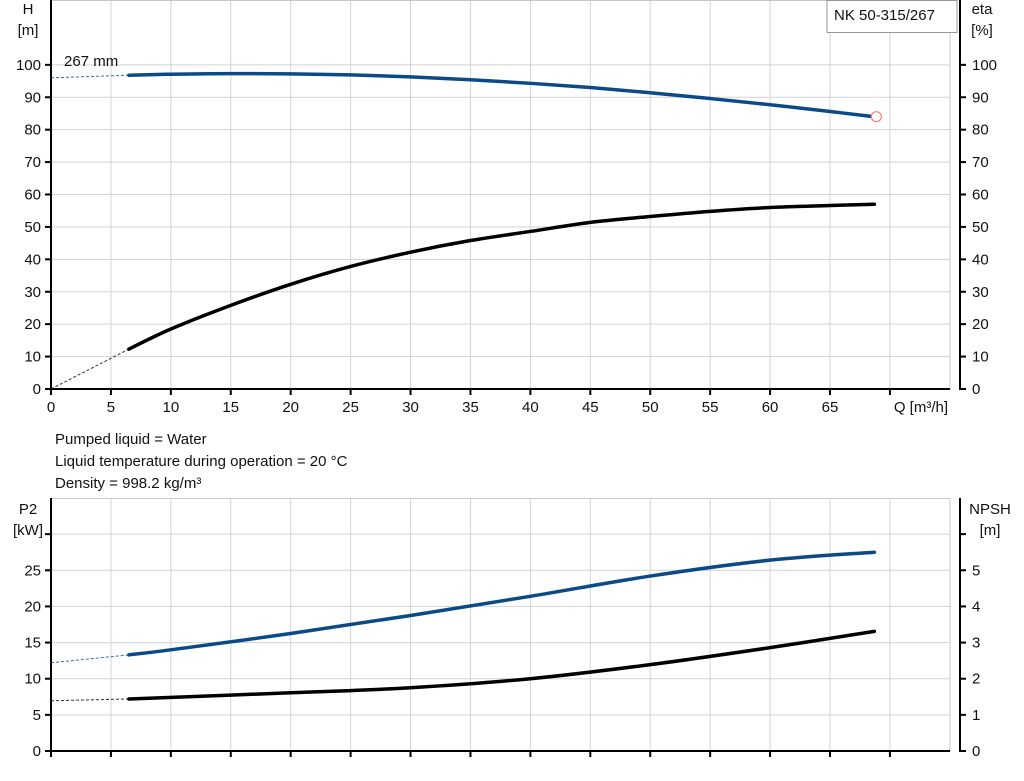 This screenshot has width=1024, height=781. Describe the element at coordinates (28, 530) in the screenshot. I see `left-axis-unit: [kW]` at that location.